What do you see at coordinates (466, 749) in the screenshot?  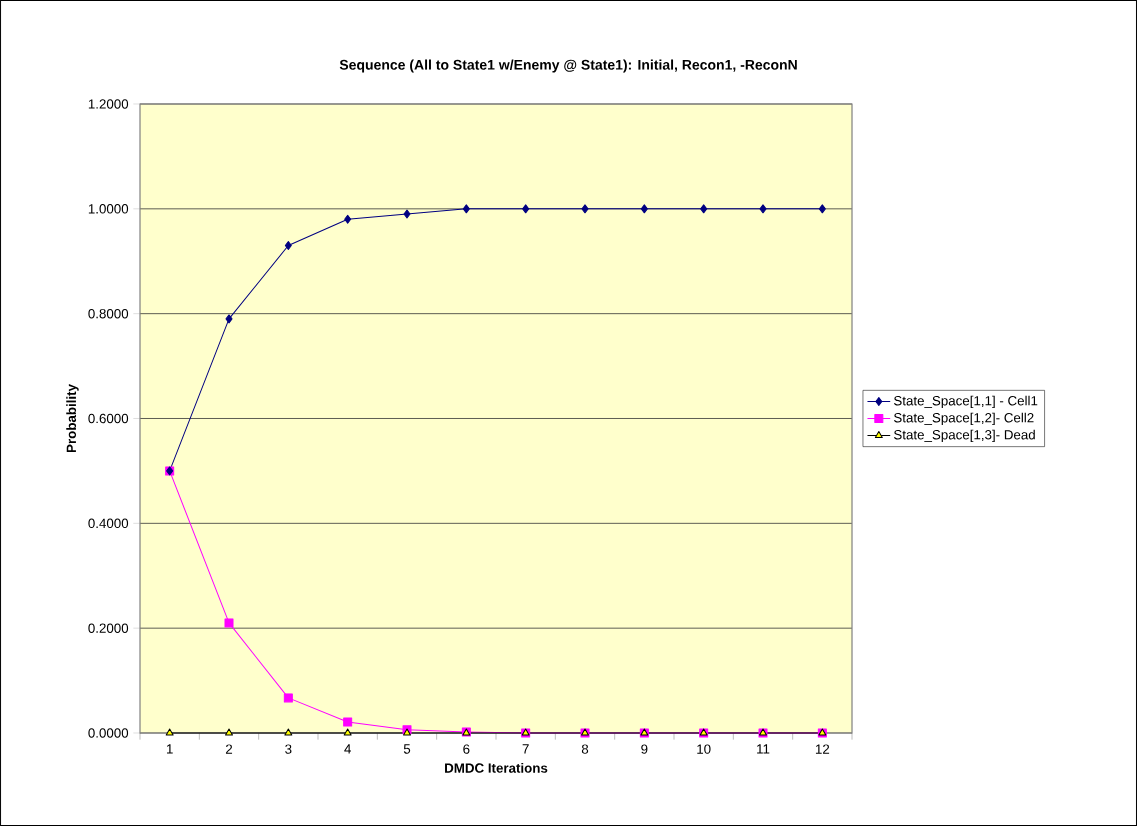 I see `x-tick-label: 6` at bounding box center [466, 749].